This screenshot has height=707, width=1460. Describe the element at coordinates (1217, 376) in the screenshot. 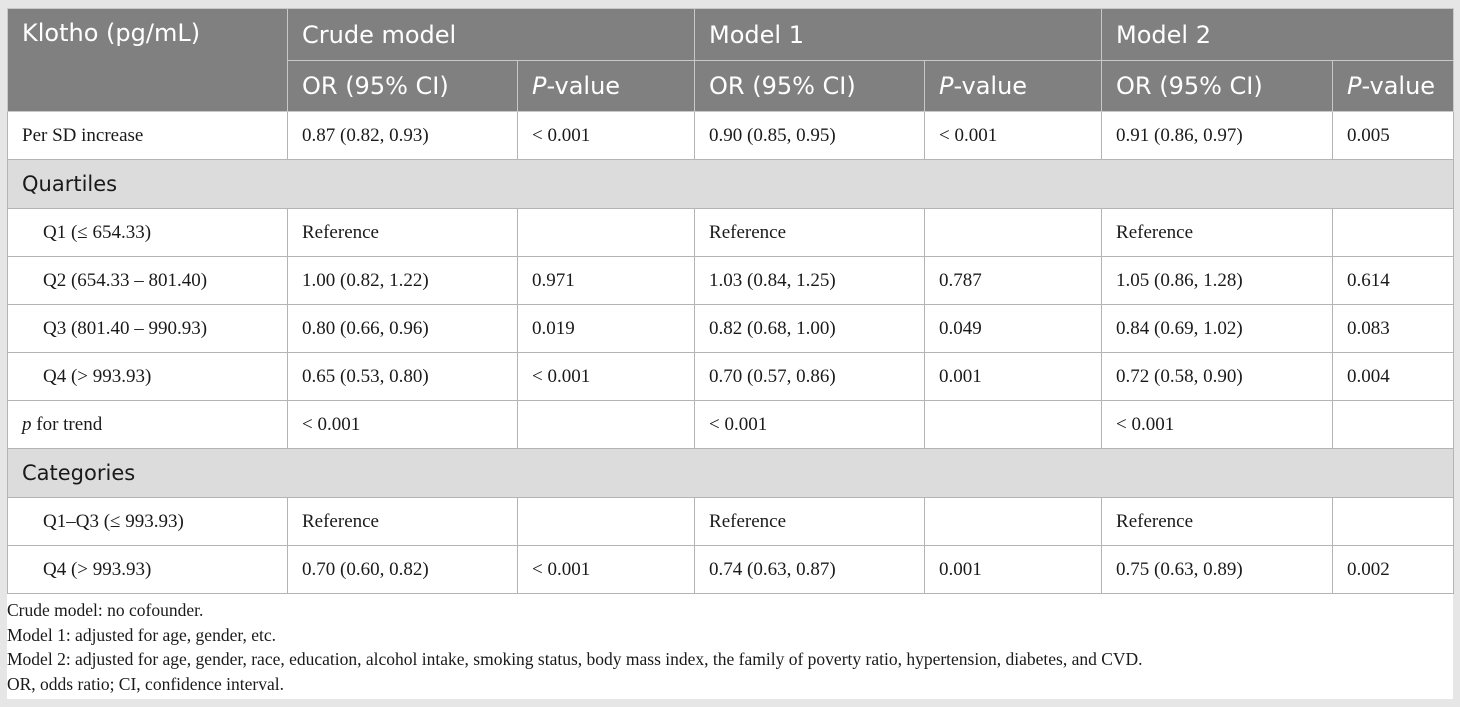

I see `cell-value: 0.72 (0.58, 0.90)` at that location.